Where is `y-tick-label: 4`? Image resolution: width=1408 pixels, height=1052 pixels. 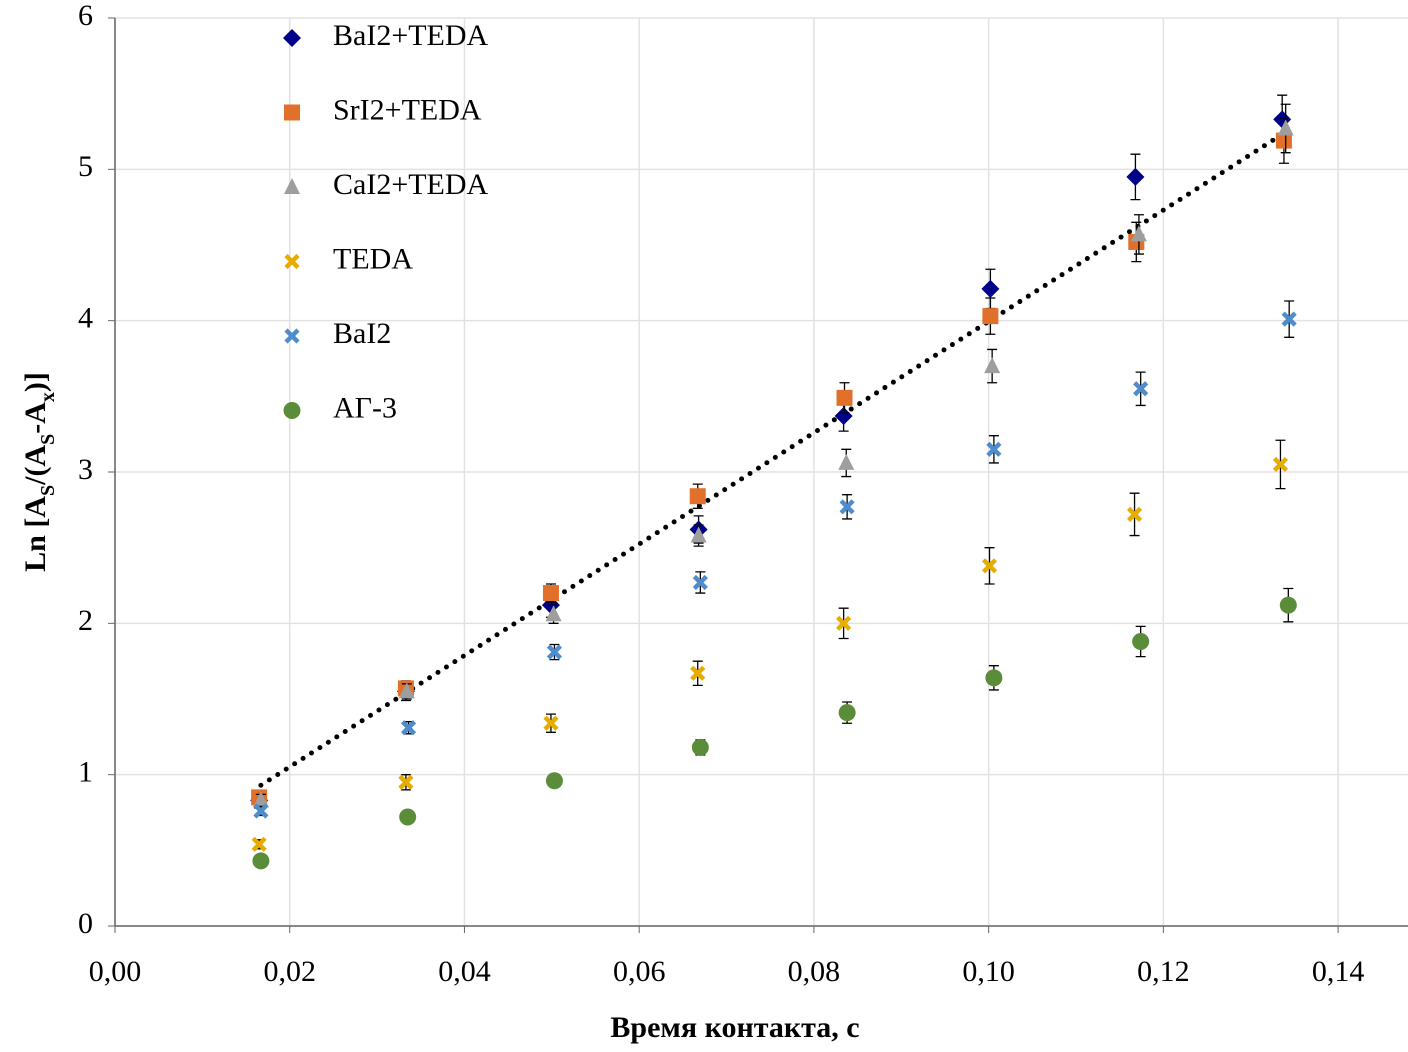 y-tick-label: 4 is located at coordinates (85, 318).